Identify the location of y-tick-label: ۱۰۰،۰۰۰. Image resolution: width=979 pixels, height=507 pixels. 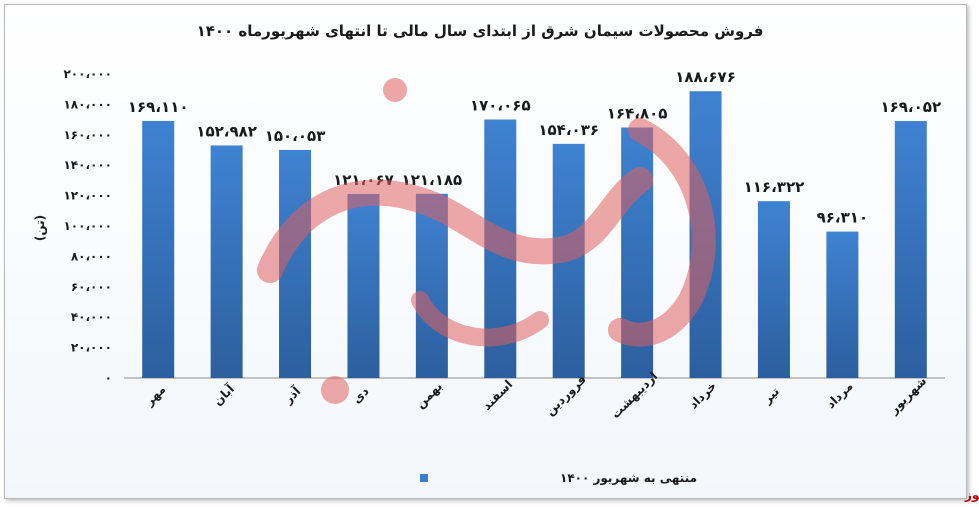
(87, 226).